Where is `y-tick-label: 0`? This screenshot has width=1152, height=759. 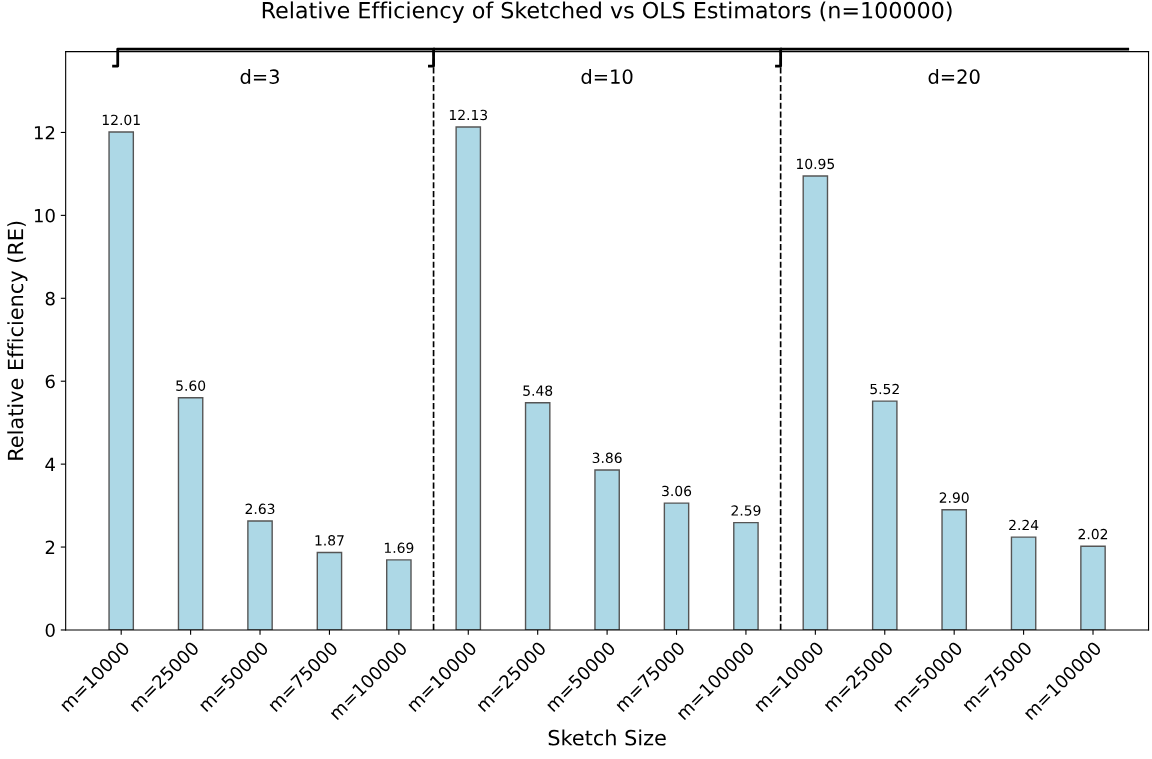
y-tick-label: 0 is located at coordinates (50, 630).